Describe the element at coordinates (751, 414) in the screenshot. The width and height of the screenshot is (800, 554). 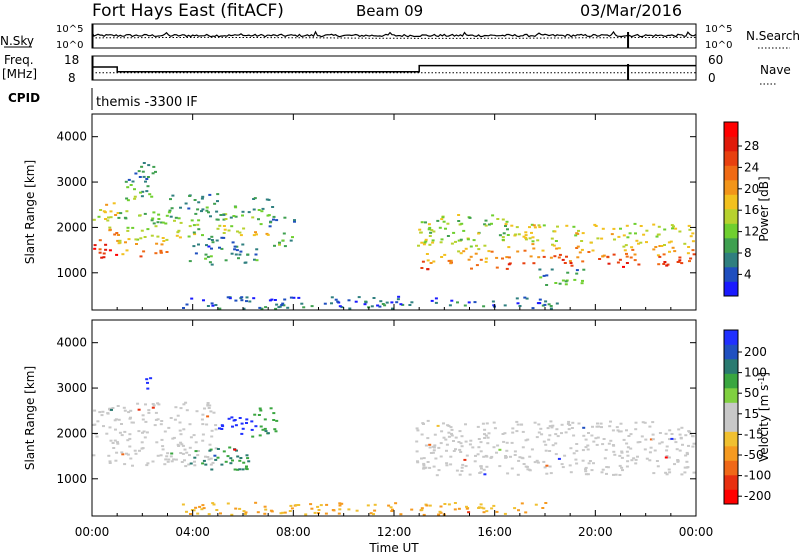
I see `colorbar-tick-label: 15` at that location.